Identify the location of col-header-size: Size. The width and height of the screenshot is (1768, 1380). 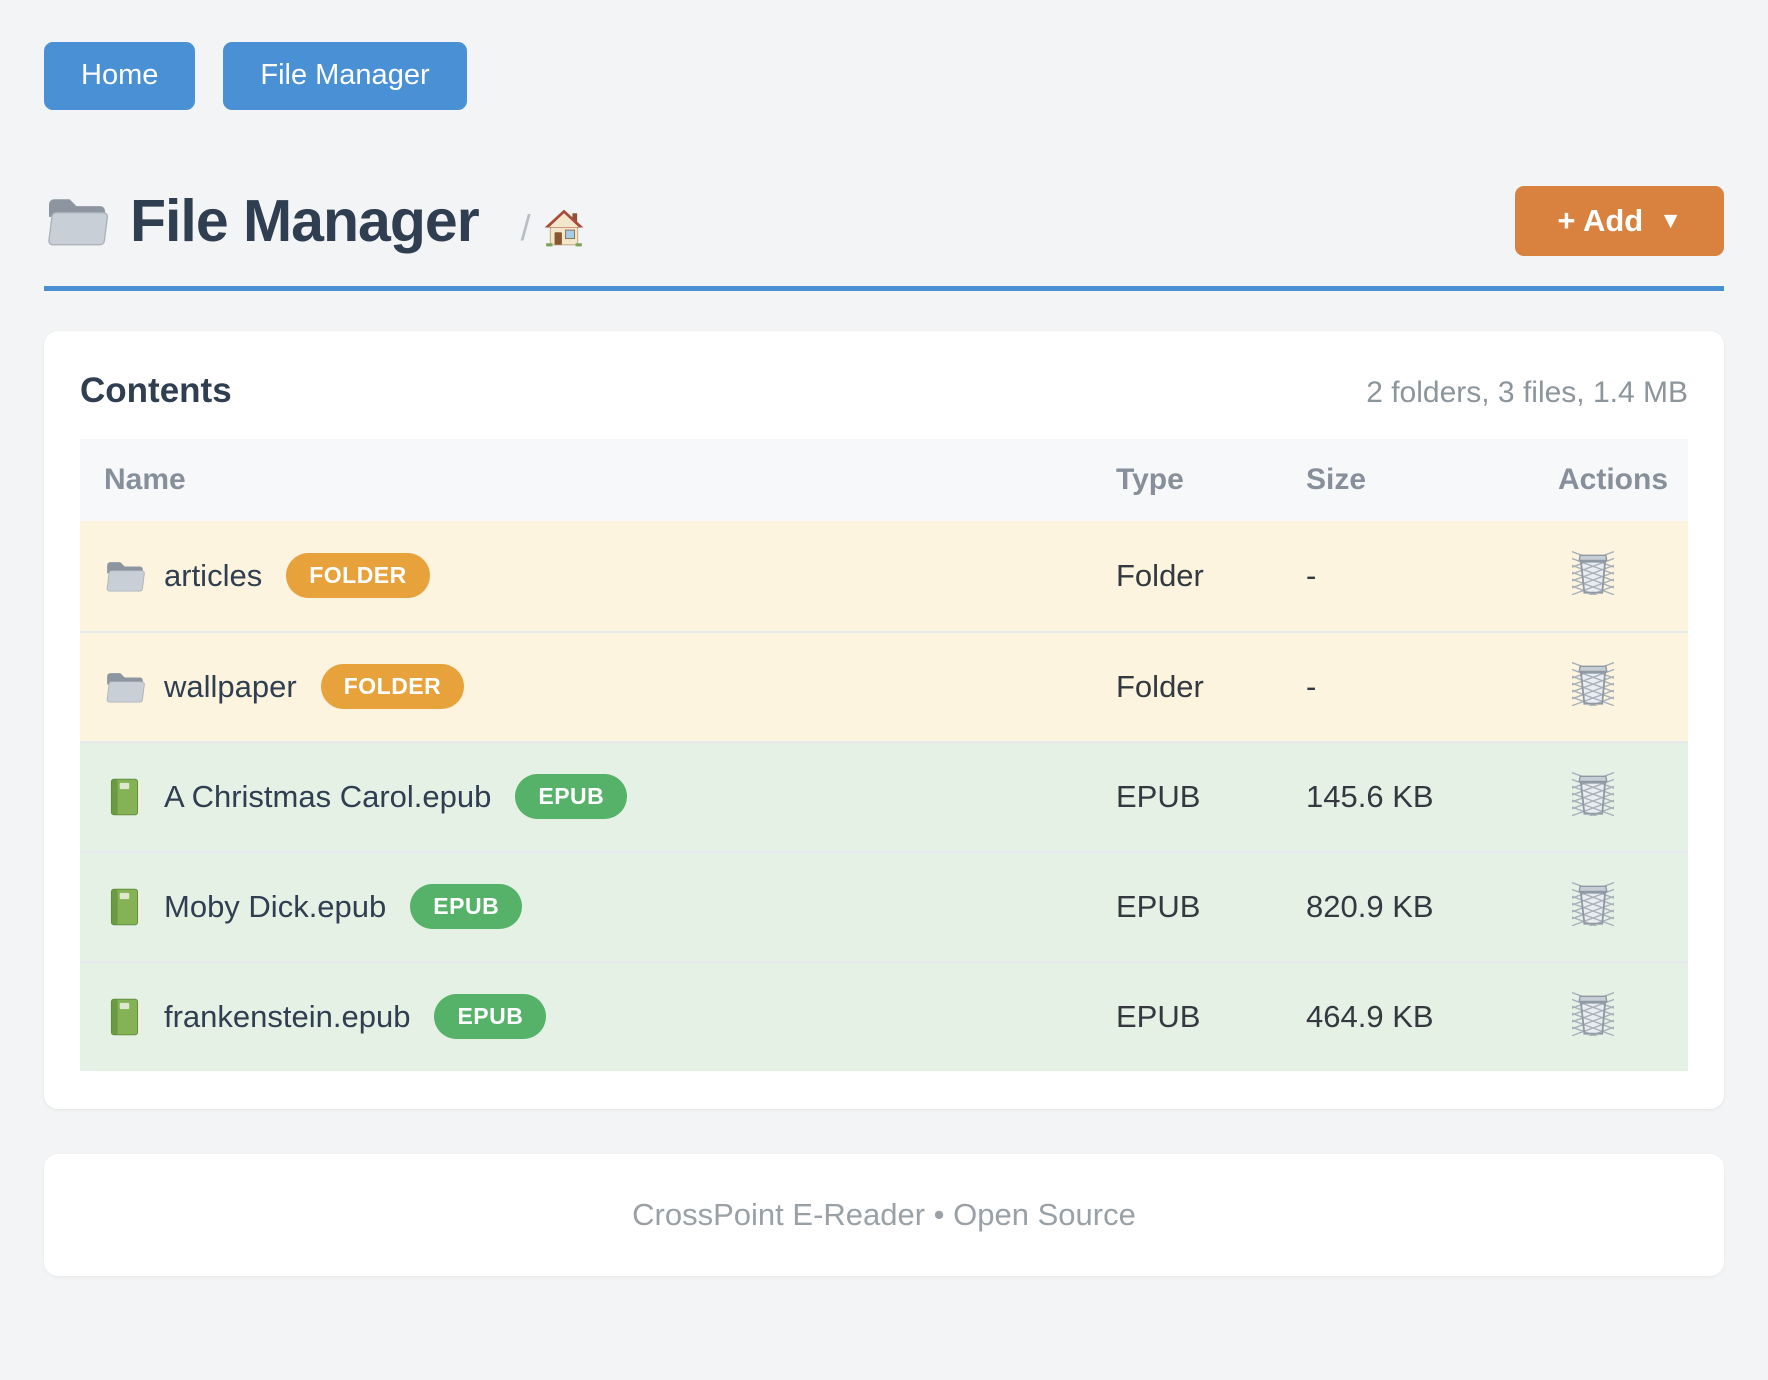
(1336, 479).